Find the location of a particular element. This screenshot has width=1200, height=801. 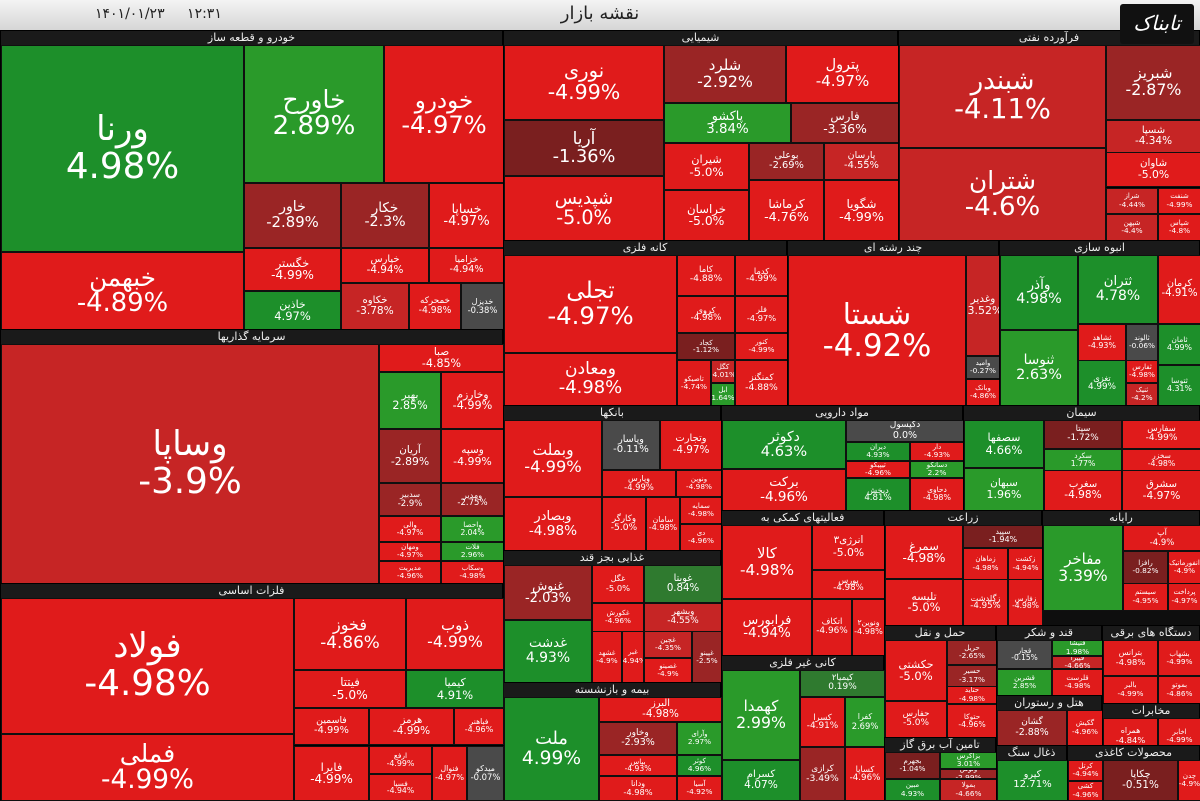

stock-tile: وتوس -2.99% is located at coordinates (968, 774).